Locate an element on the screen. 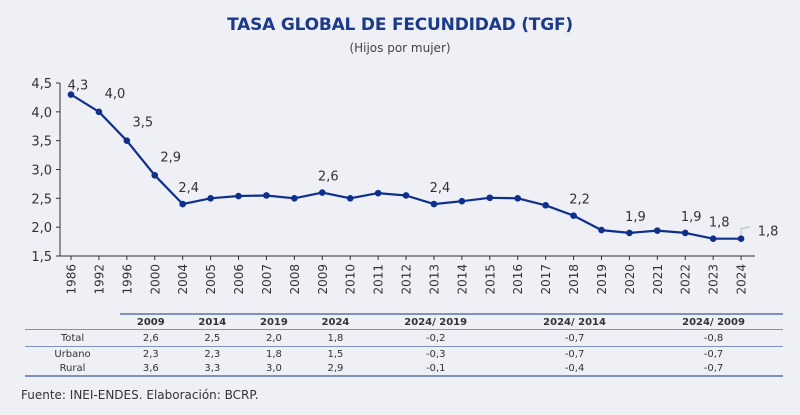 The width and height of the screenshot is (800, 415). y-tick-label: 3,5 is located at coordinates (41, 142).